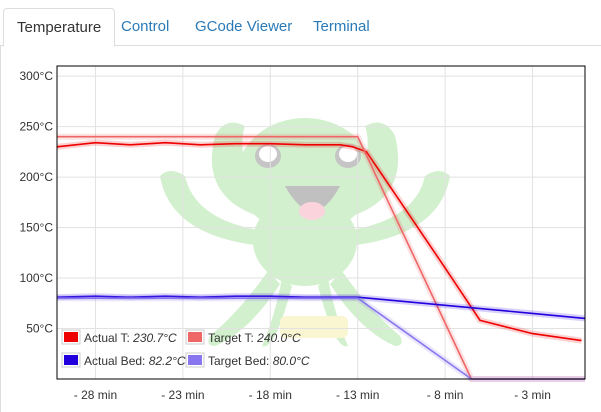  Describe the element at coordinates (291, 361) in the screenshot. I see `legend-series-value: 80.0°C` at that location.